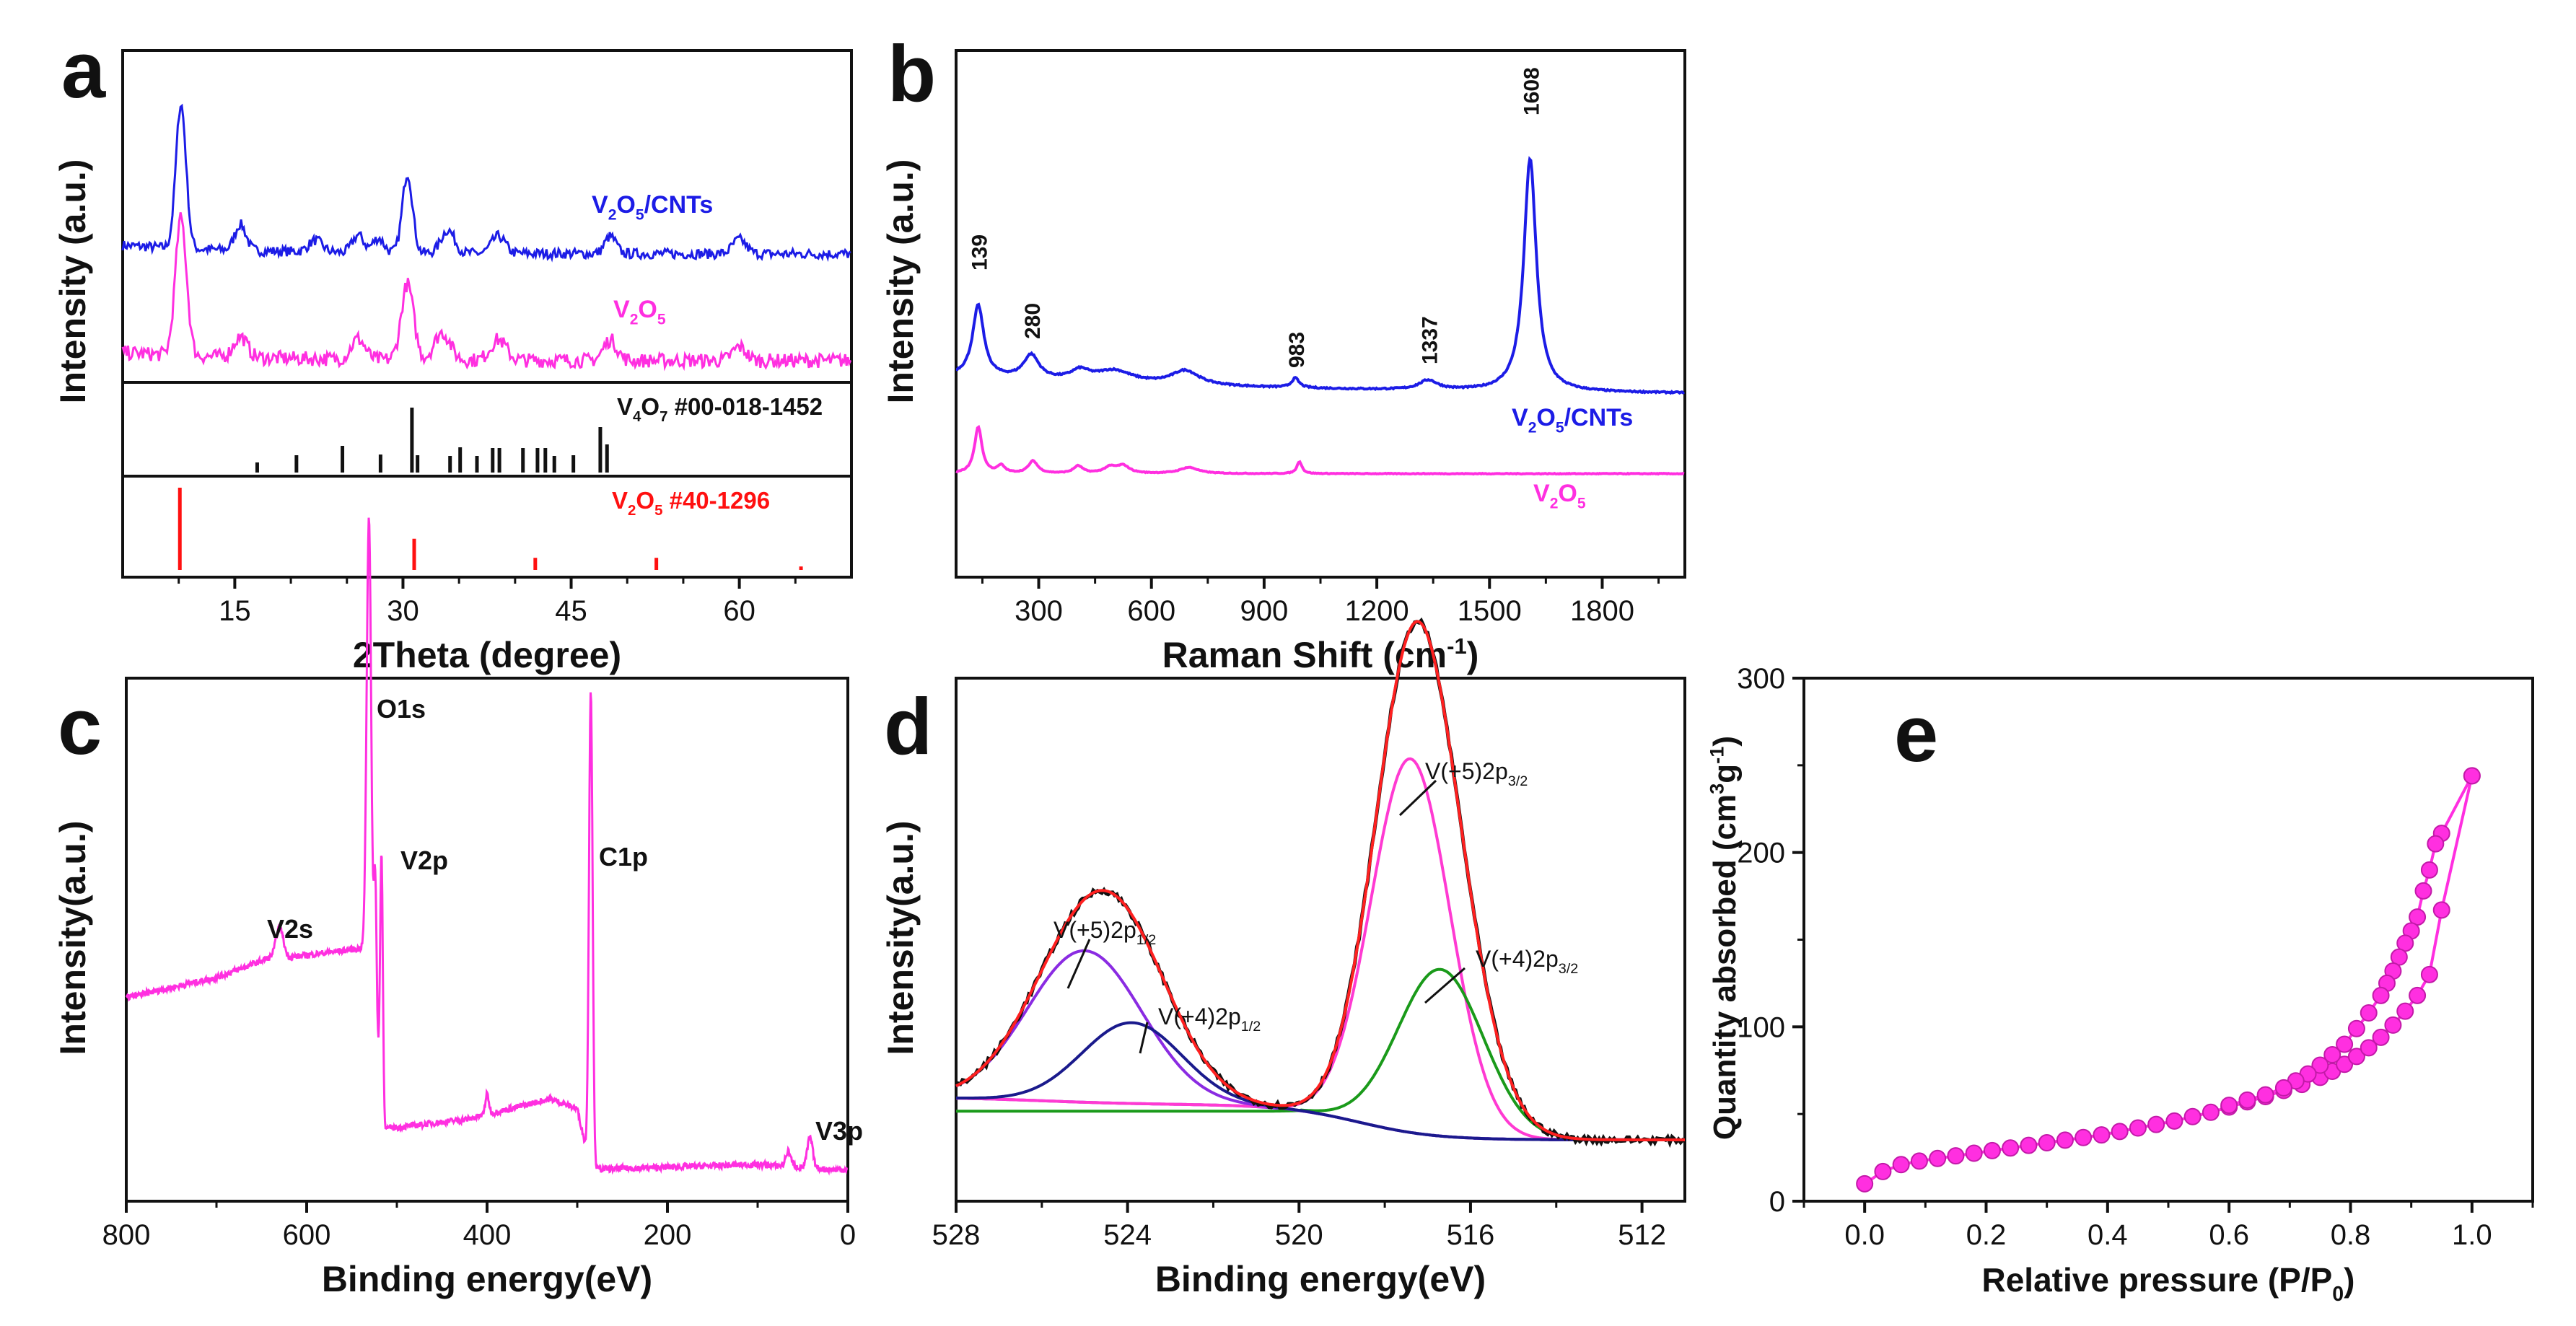 The image size is (2576, 1326). What do you see at coordinates (2107, 1235) in the screenshot?
I see `panel-e-x-tick-label: 0.4` at bounding box center [2107, 1235].